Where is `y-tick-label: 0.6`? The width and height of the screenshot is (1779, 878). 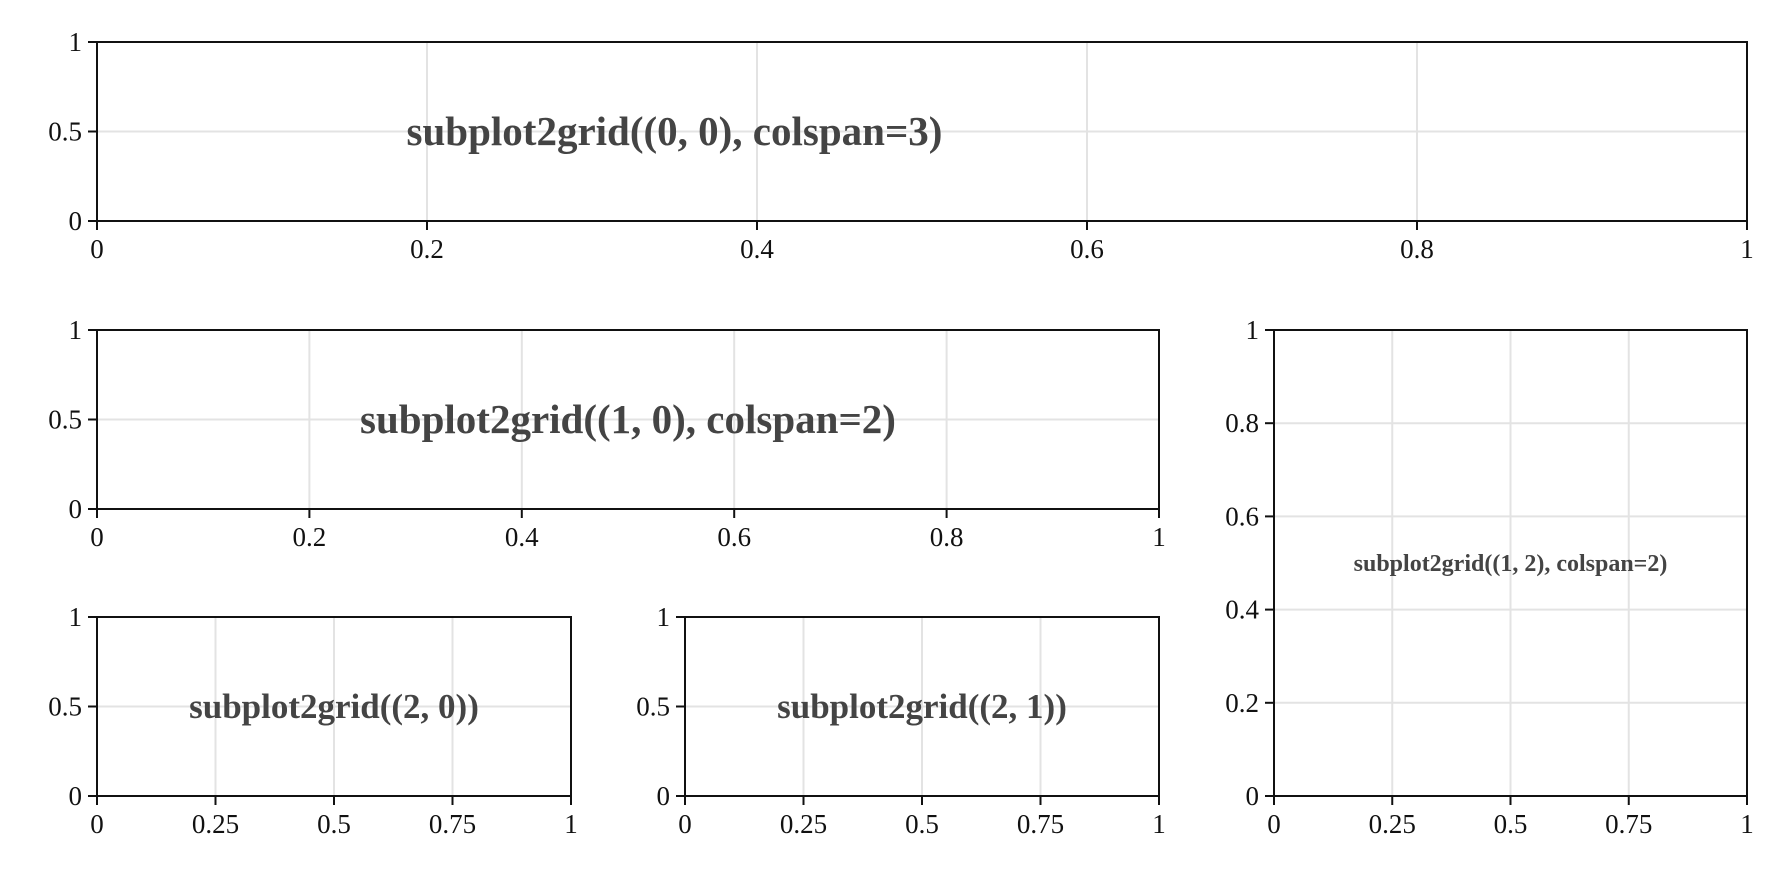 y-tick-label: 0.6 is located at coordinates (1242, 516).